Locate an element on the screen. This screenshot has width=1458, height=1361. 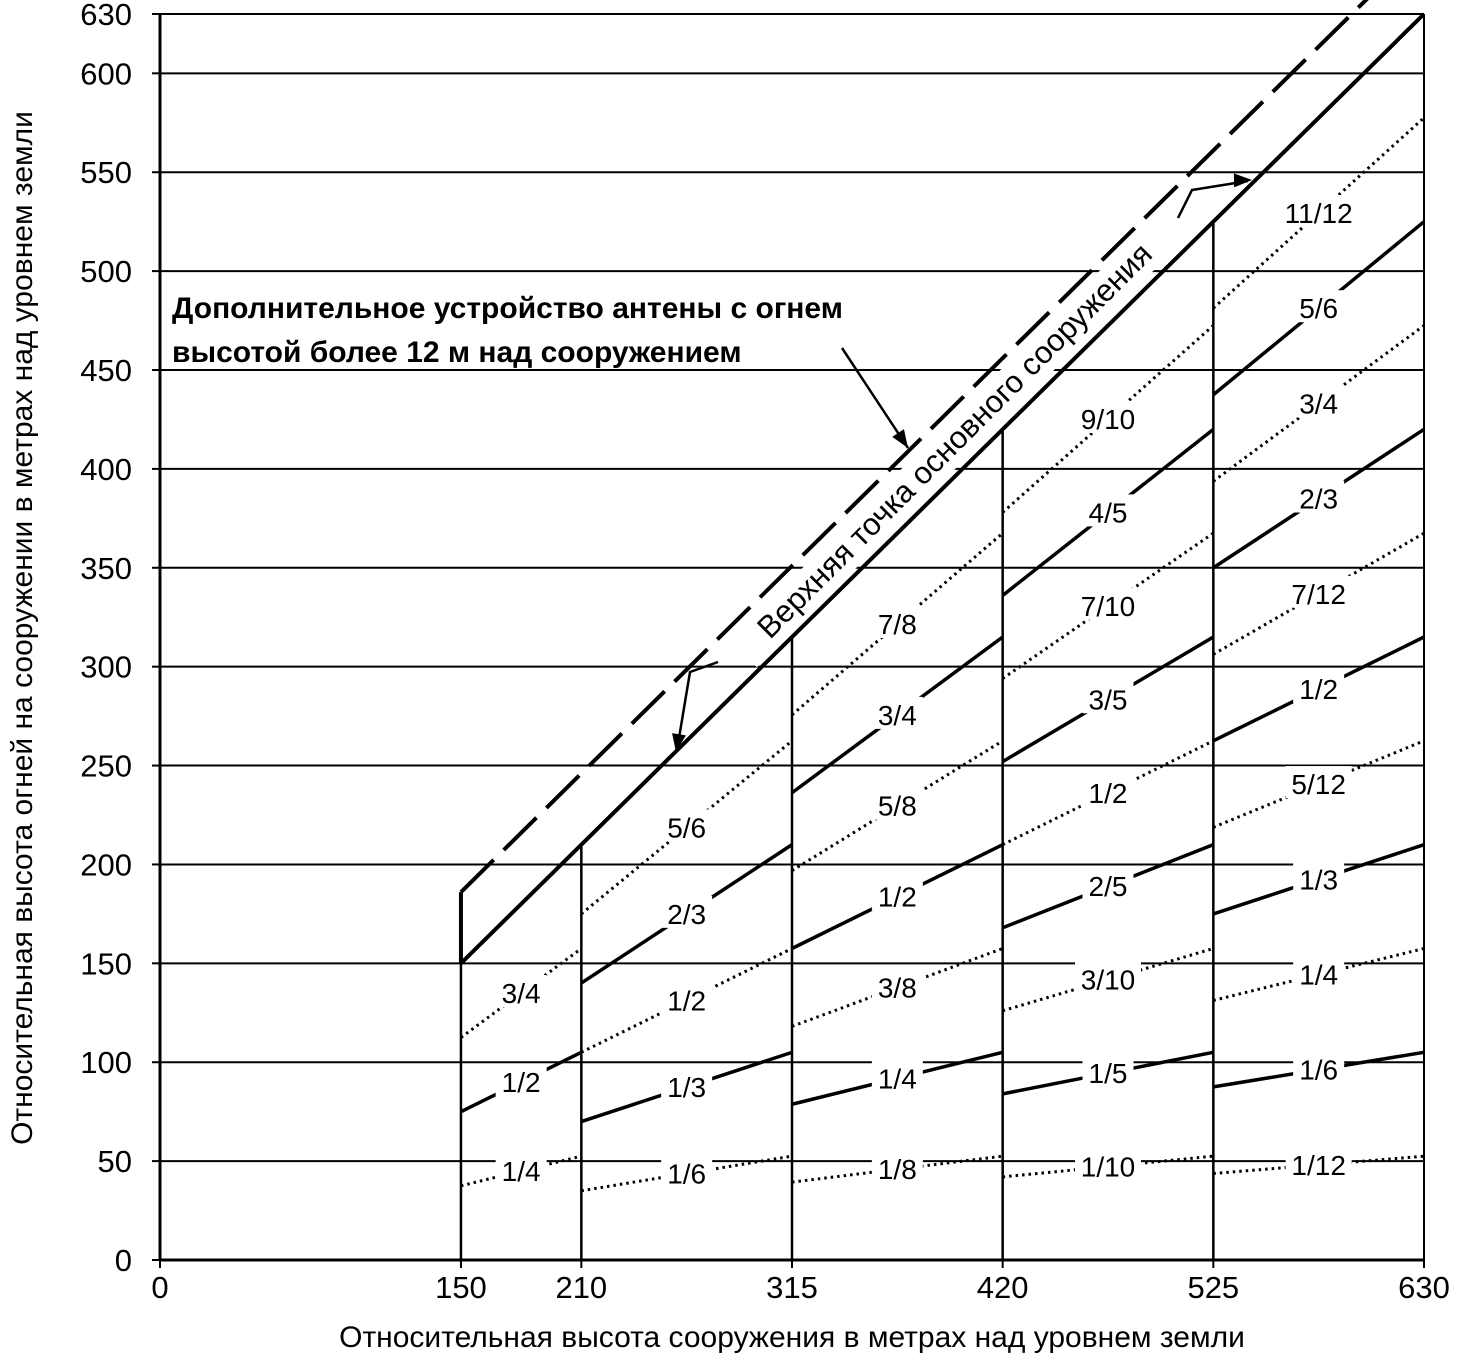
fraction-label: 11/12 is located at coordinates (1319, 213).